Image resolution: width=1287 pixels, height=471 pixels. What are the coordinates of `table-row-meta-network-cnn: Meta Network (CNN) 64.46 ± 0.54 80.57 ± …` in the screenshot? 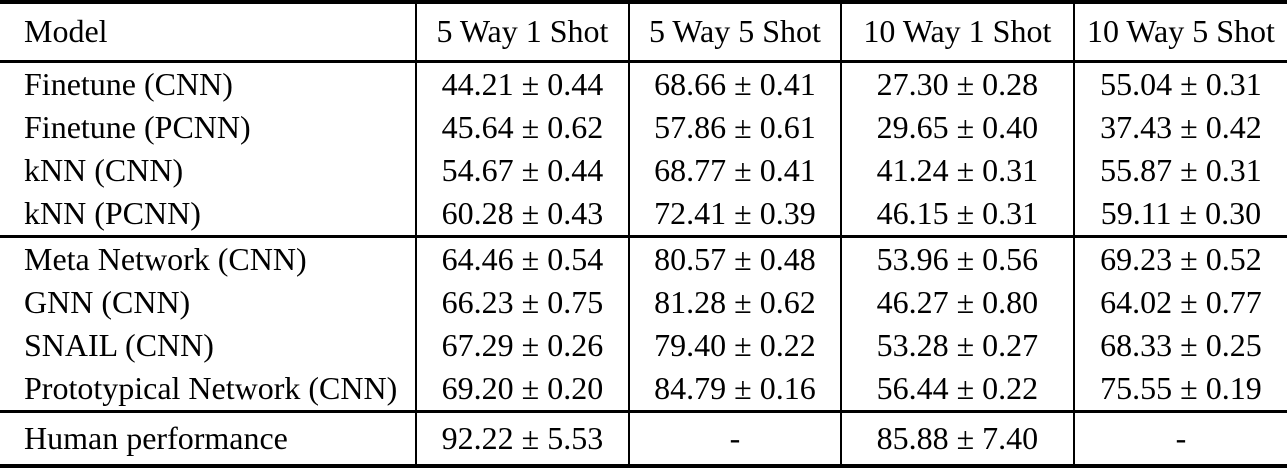 It's located at (643, 258).